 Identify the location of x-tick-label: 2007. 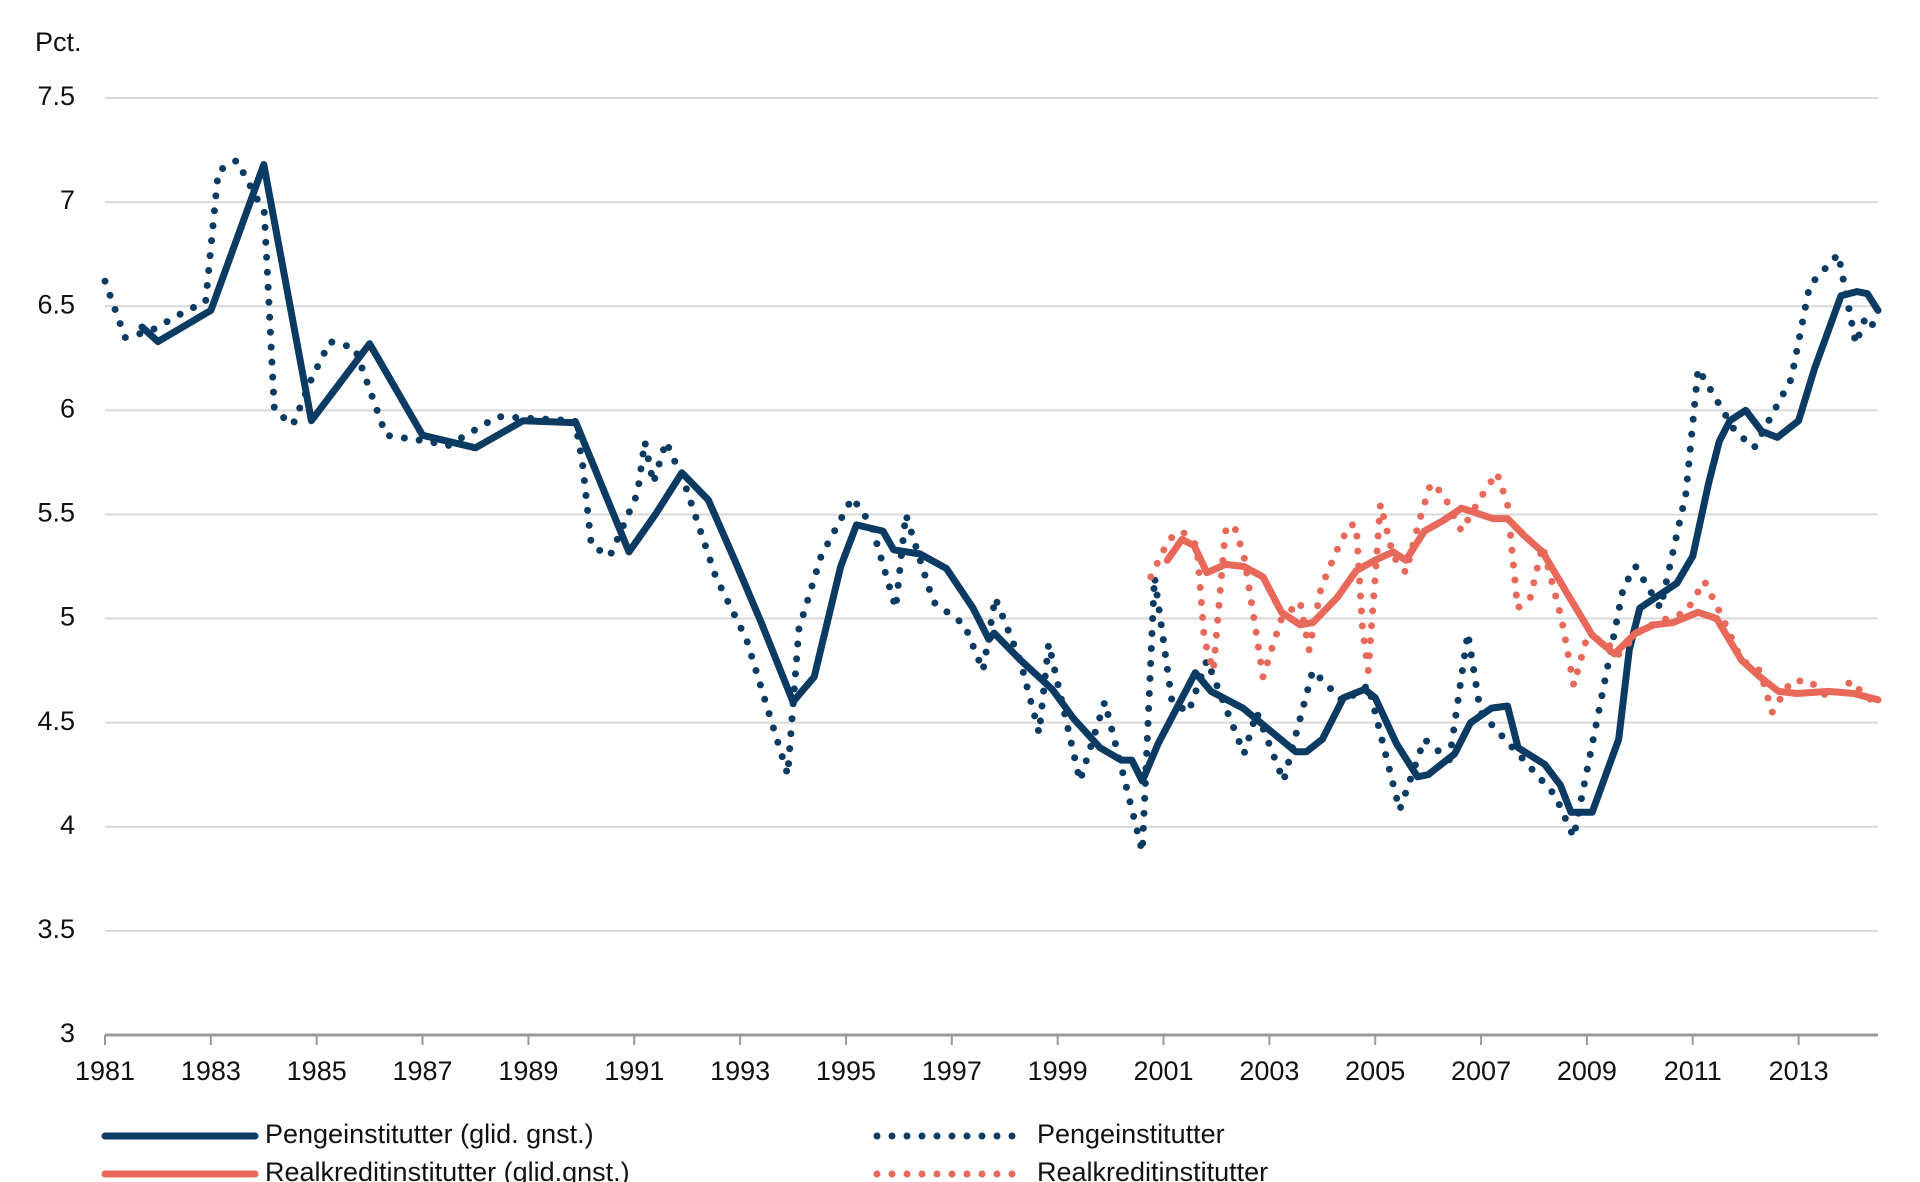
(1481, 1071).